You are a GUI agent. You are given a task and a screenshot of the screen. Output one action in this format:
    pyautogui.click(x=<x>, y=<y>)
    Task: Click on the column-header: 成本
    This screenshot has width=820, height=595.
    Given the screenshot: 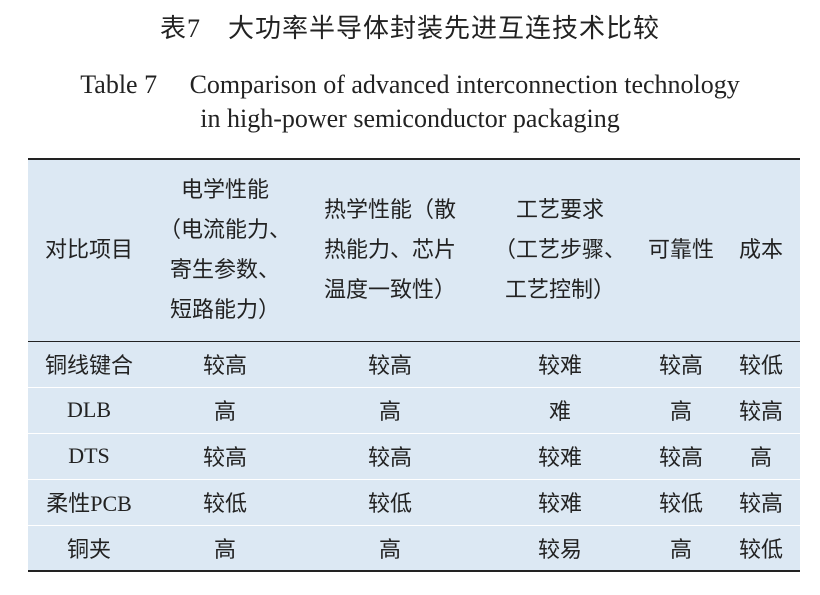 What is the action you would take?
    pyautogui.click(x=761, y=250)
    